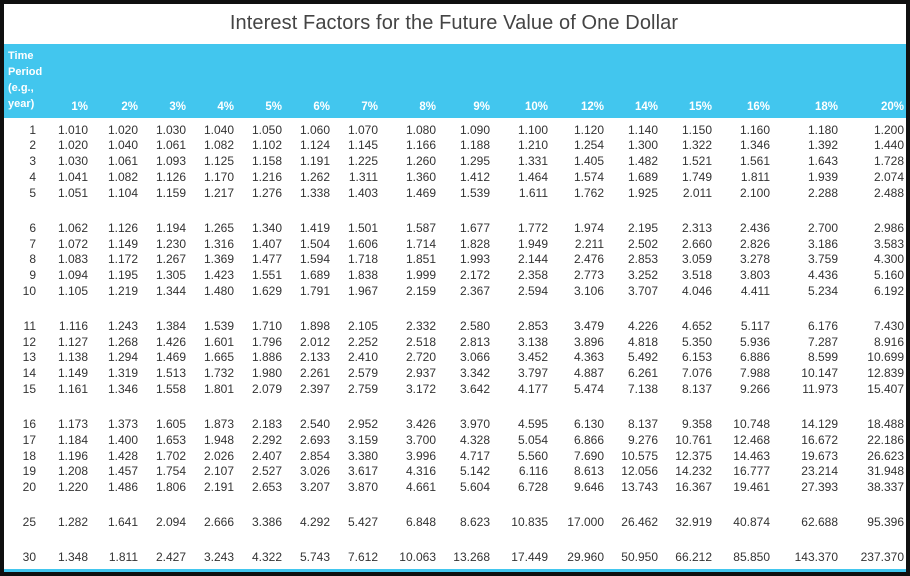 Image resolution: width=910 pixels, height=576 pixels. I want to click on factor-cell: 1.196, so click(72, 456).